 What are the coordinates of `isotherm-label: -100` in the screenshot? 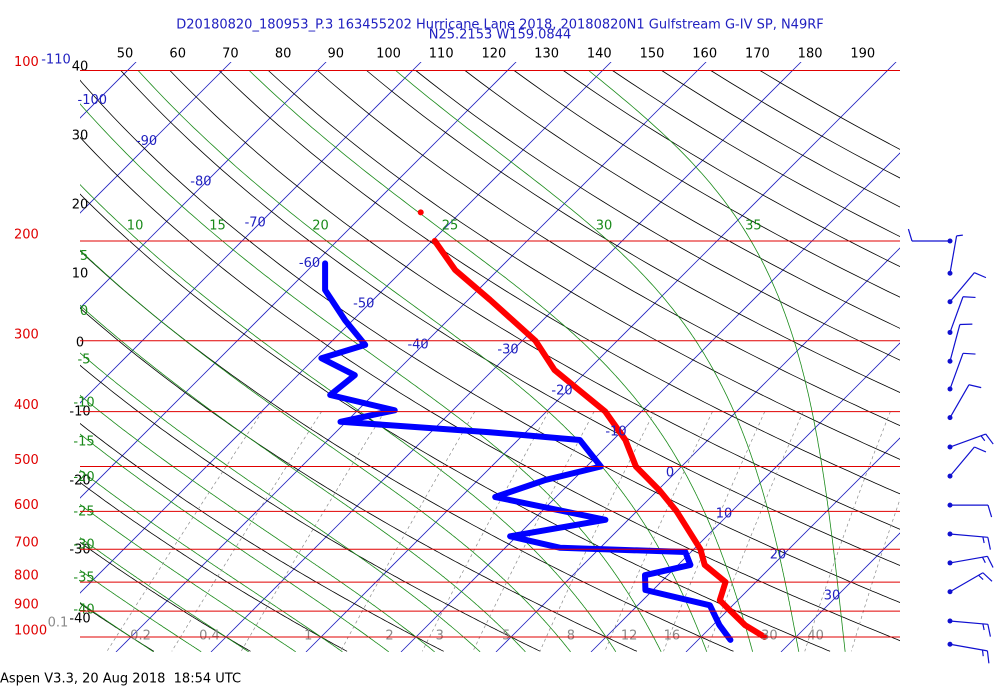 It's located at (93, 100).